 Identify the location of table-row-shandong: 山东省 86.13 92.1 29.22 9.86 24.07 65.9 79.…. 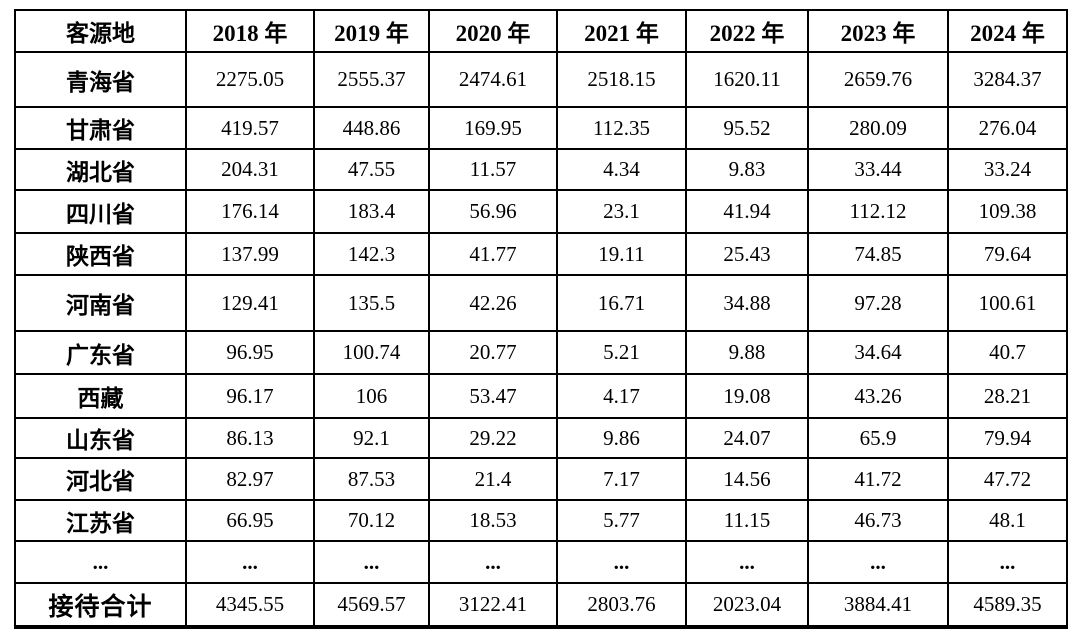
(541, 438).